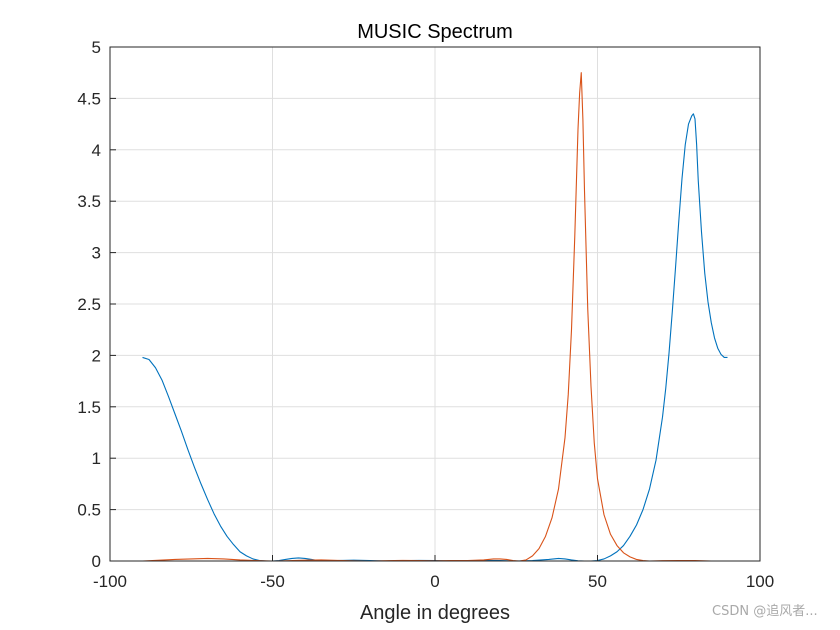 This screenshot has width=840, height=630. What do you see at coordinates (89, 407) in the screenshot?
I see `y-tick-label: 1.5` at bounding box center [89, 407].